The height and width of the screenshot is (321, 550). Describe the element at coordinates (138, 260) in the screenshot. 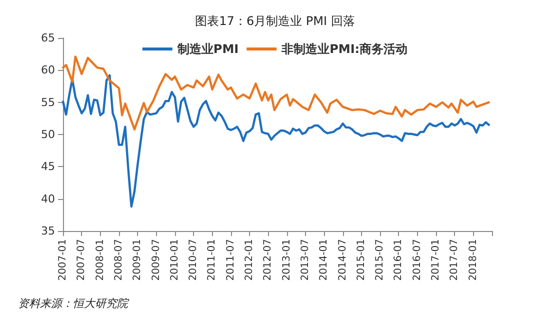

I see `x-tick-label: 2009-01` at that location.